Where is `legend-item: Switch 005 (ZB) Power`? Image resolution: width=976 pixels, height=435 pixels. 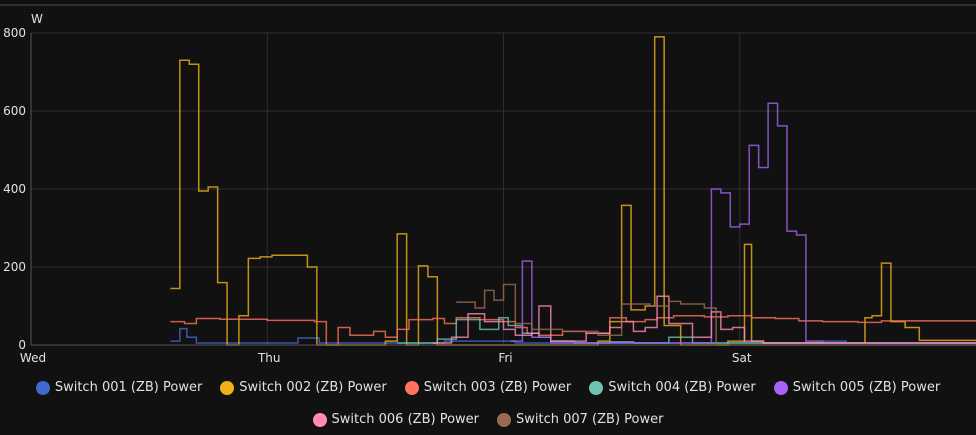
legend-item: Switch 005 (ZB) Power is located at coordinates (857, 387).